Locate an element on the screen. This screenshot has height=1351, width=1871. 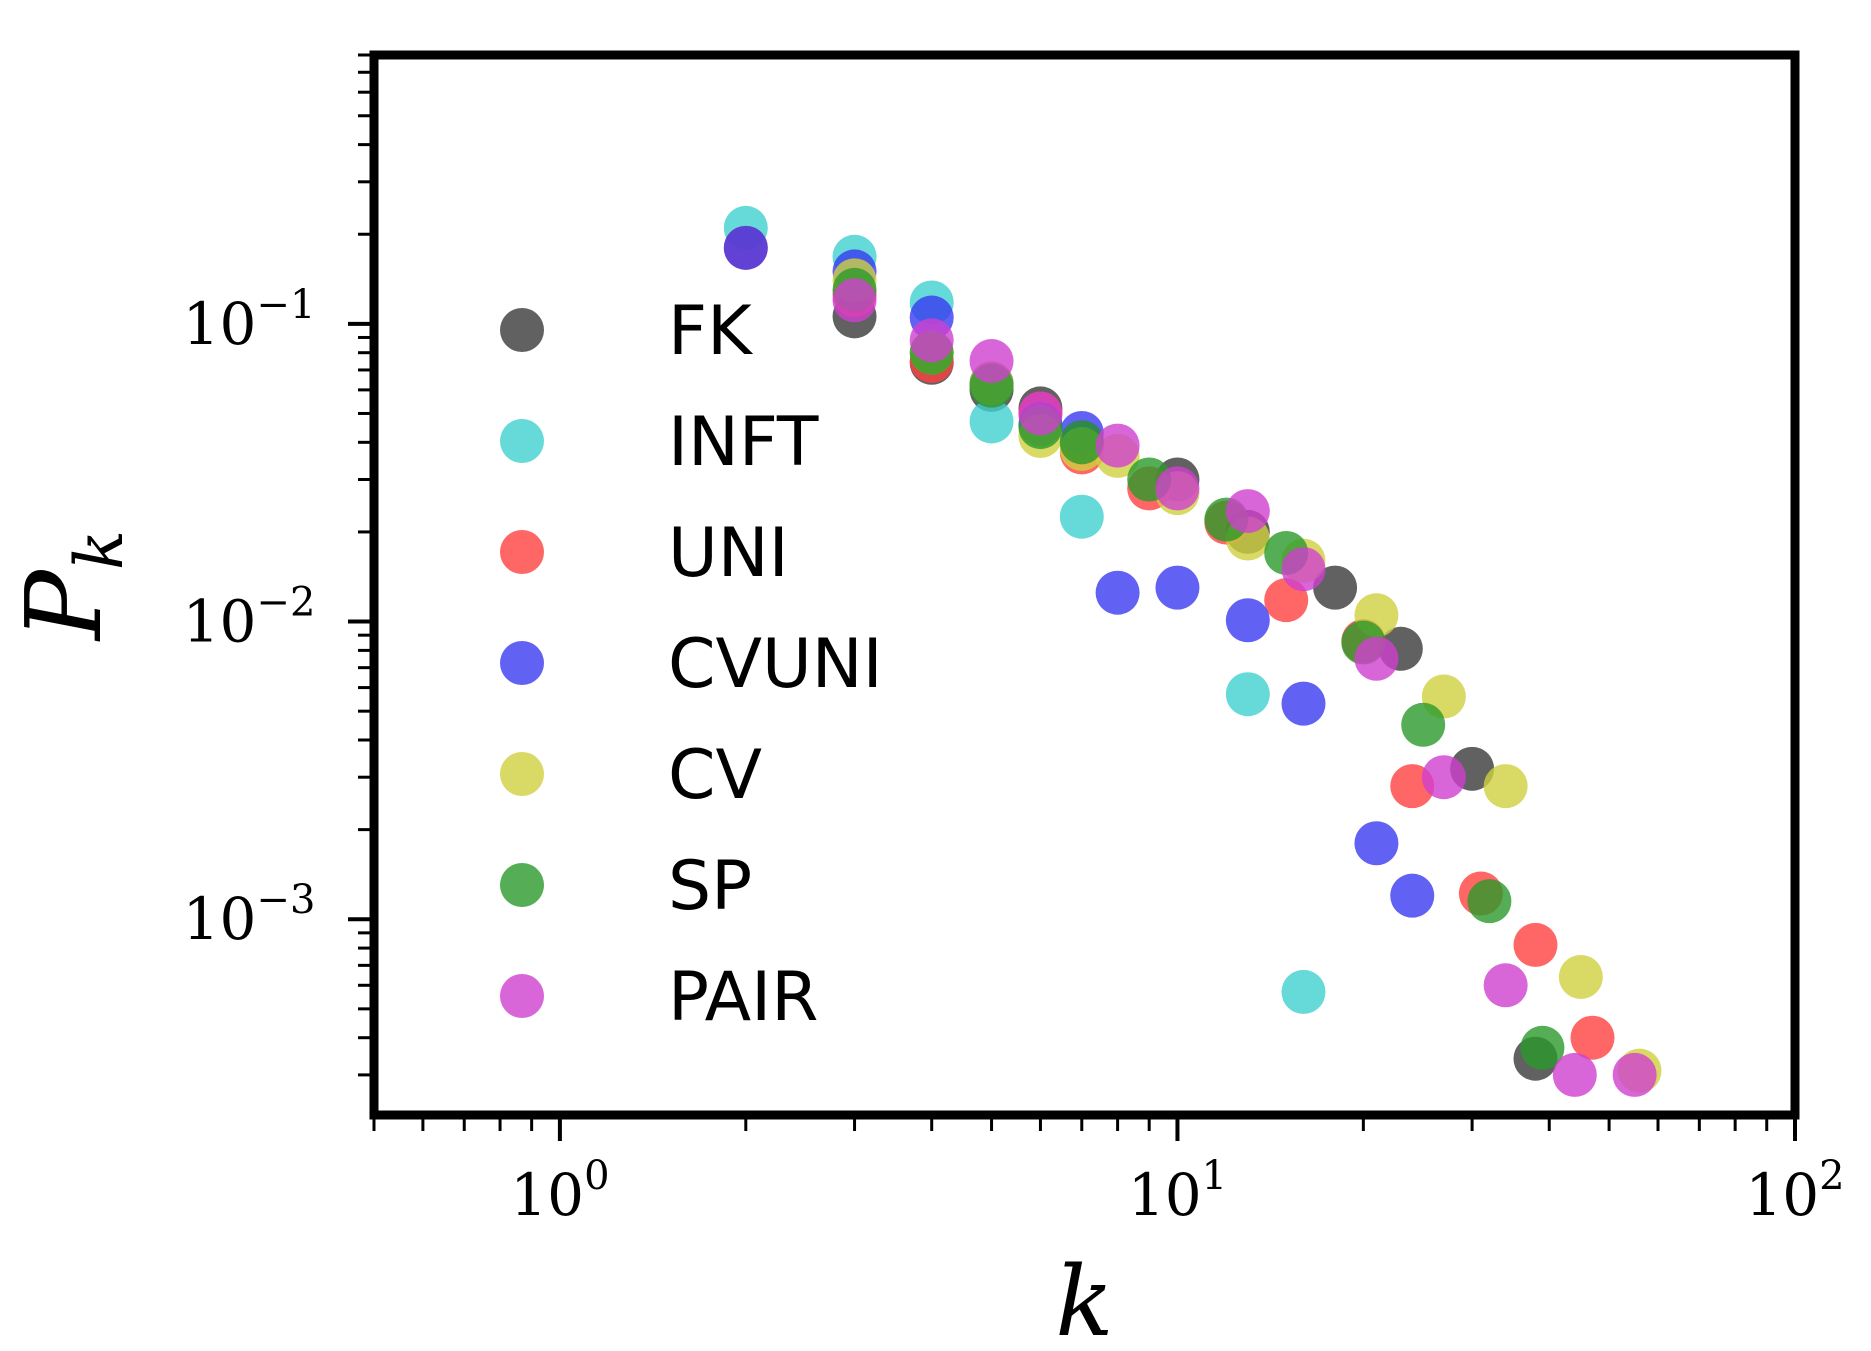
x-axis: 10⁰ 10¹ 10² is located at coordinates (1108, 1174).